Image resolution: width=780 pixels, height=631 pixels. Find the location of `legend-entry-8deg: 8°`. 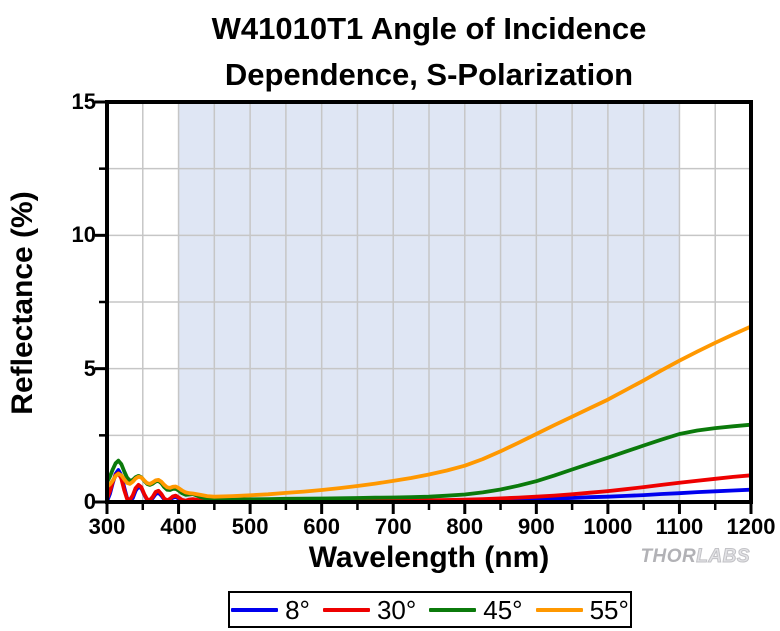

legend-entry-8deg: 8° is located at coordinates (270, 610).